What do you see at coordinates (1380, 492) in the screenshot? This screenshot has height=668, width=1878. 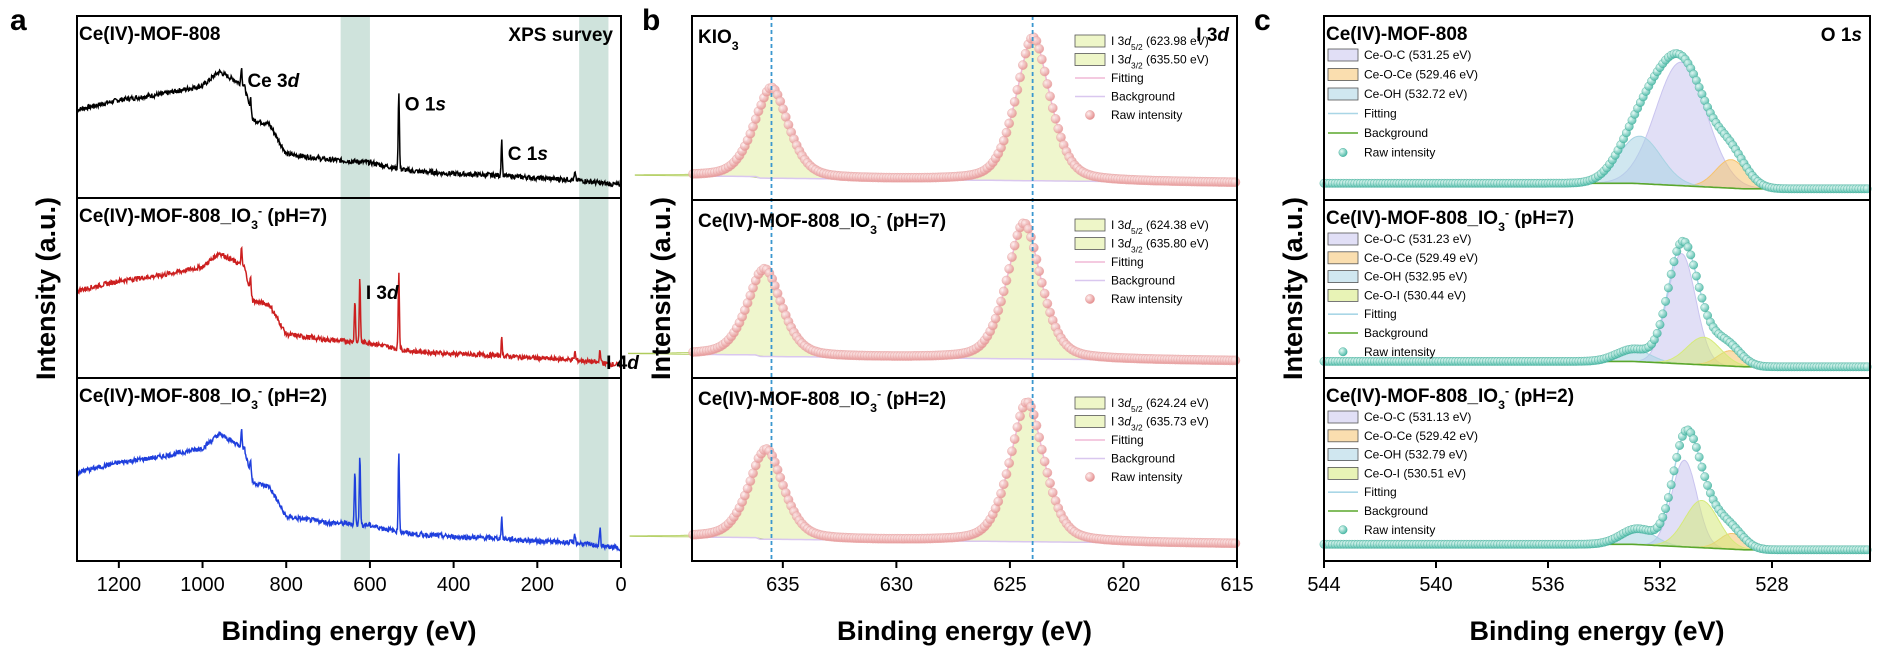 I see `c-legend-label-2-4: Fitting` at bounding box center [1380, 492].